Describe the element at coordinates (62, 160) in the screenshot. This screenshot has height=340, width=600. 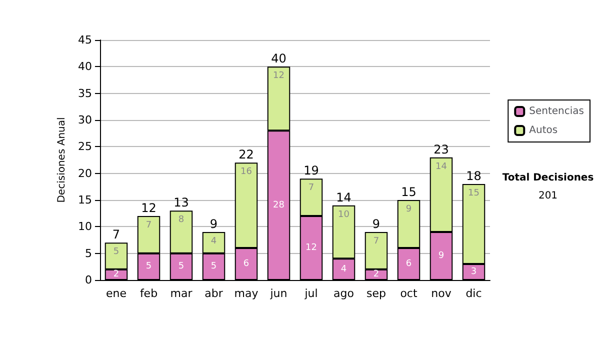
I see `y-axis-title: Decisiones Anual` at that location.